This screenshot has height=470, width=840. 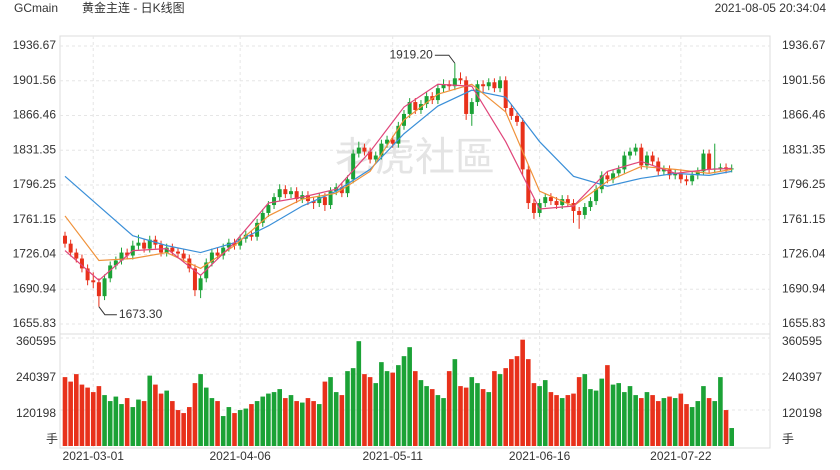 What do you see at coordinates (240, 456) in the screenshot?
I see `x-tick-label: 2021-04-06` at bounding box center [240, 456].